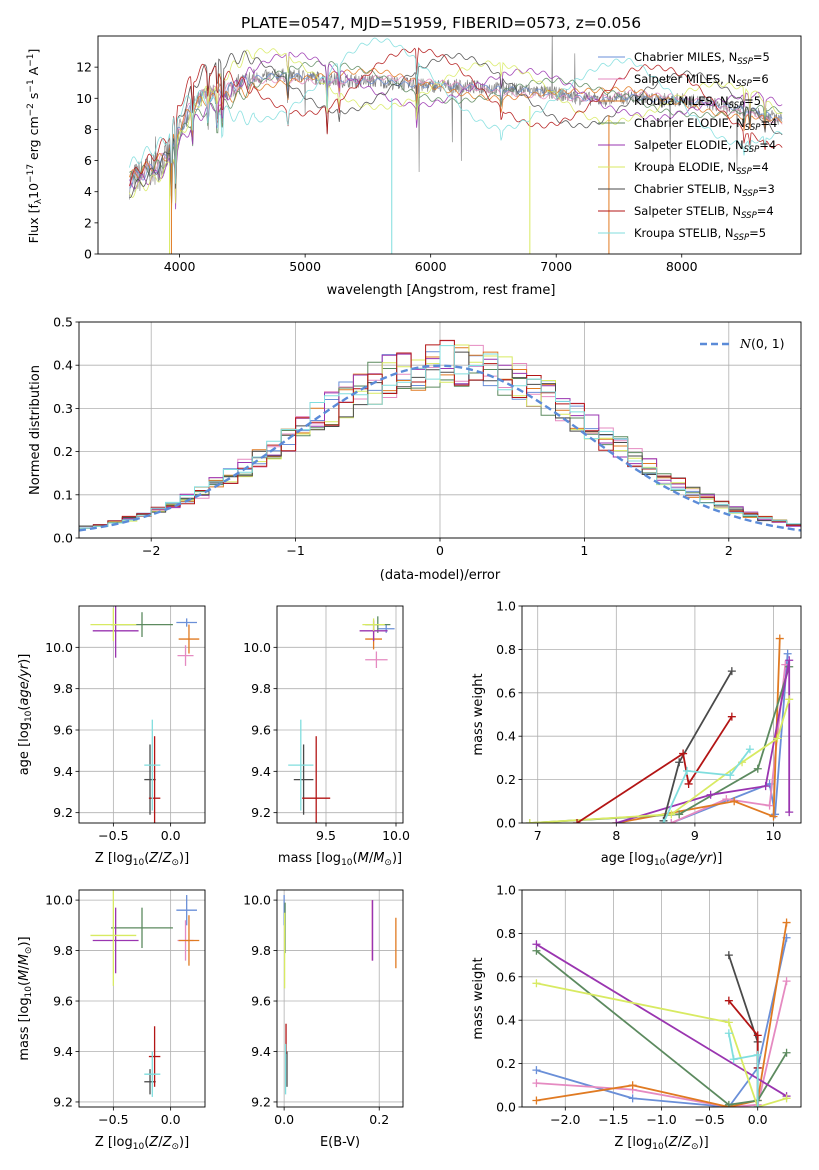  I want to click on x-axis-label: wavelength [Angstrom, rest frame], so click(441, 290).